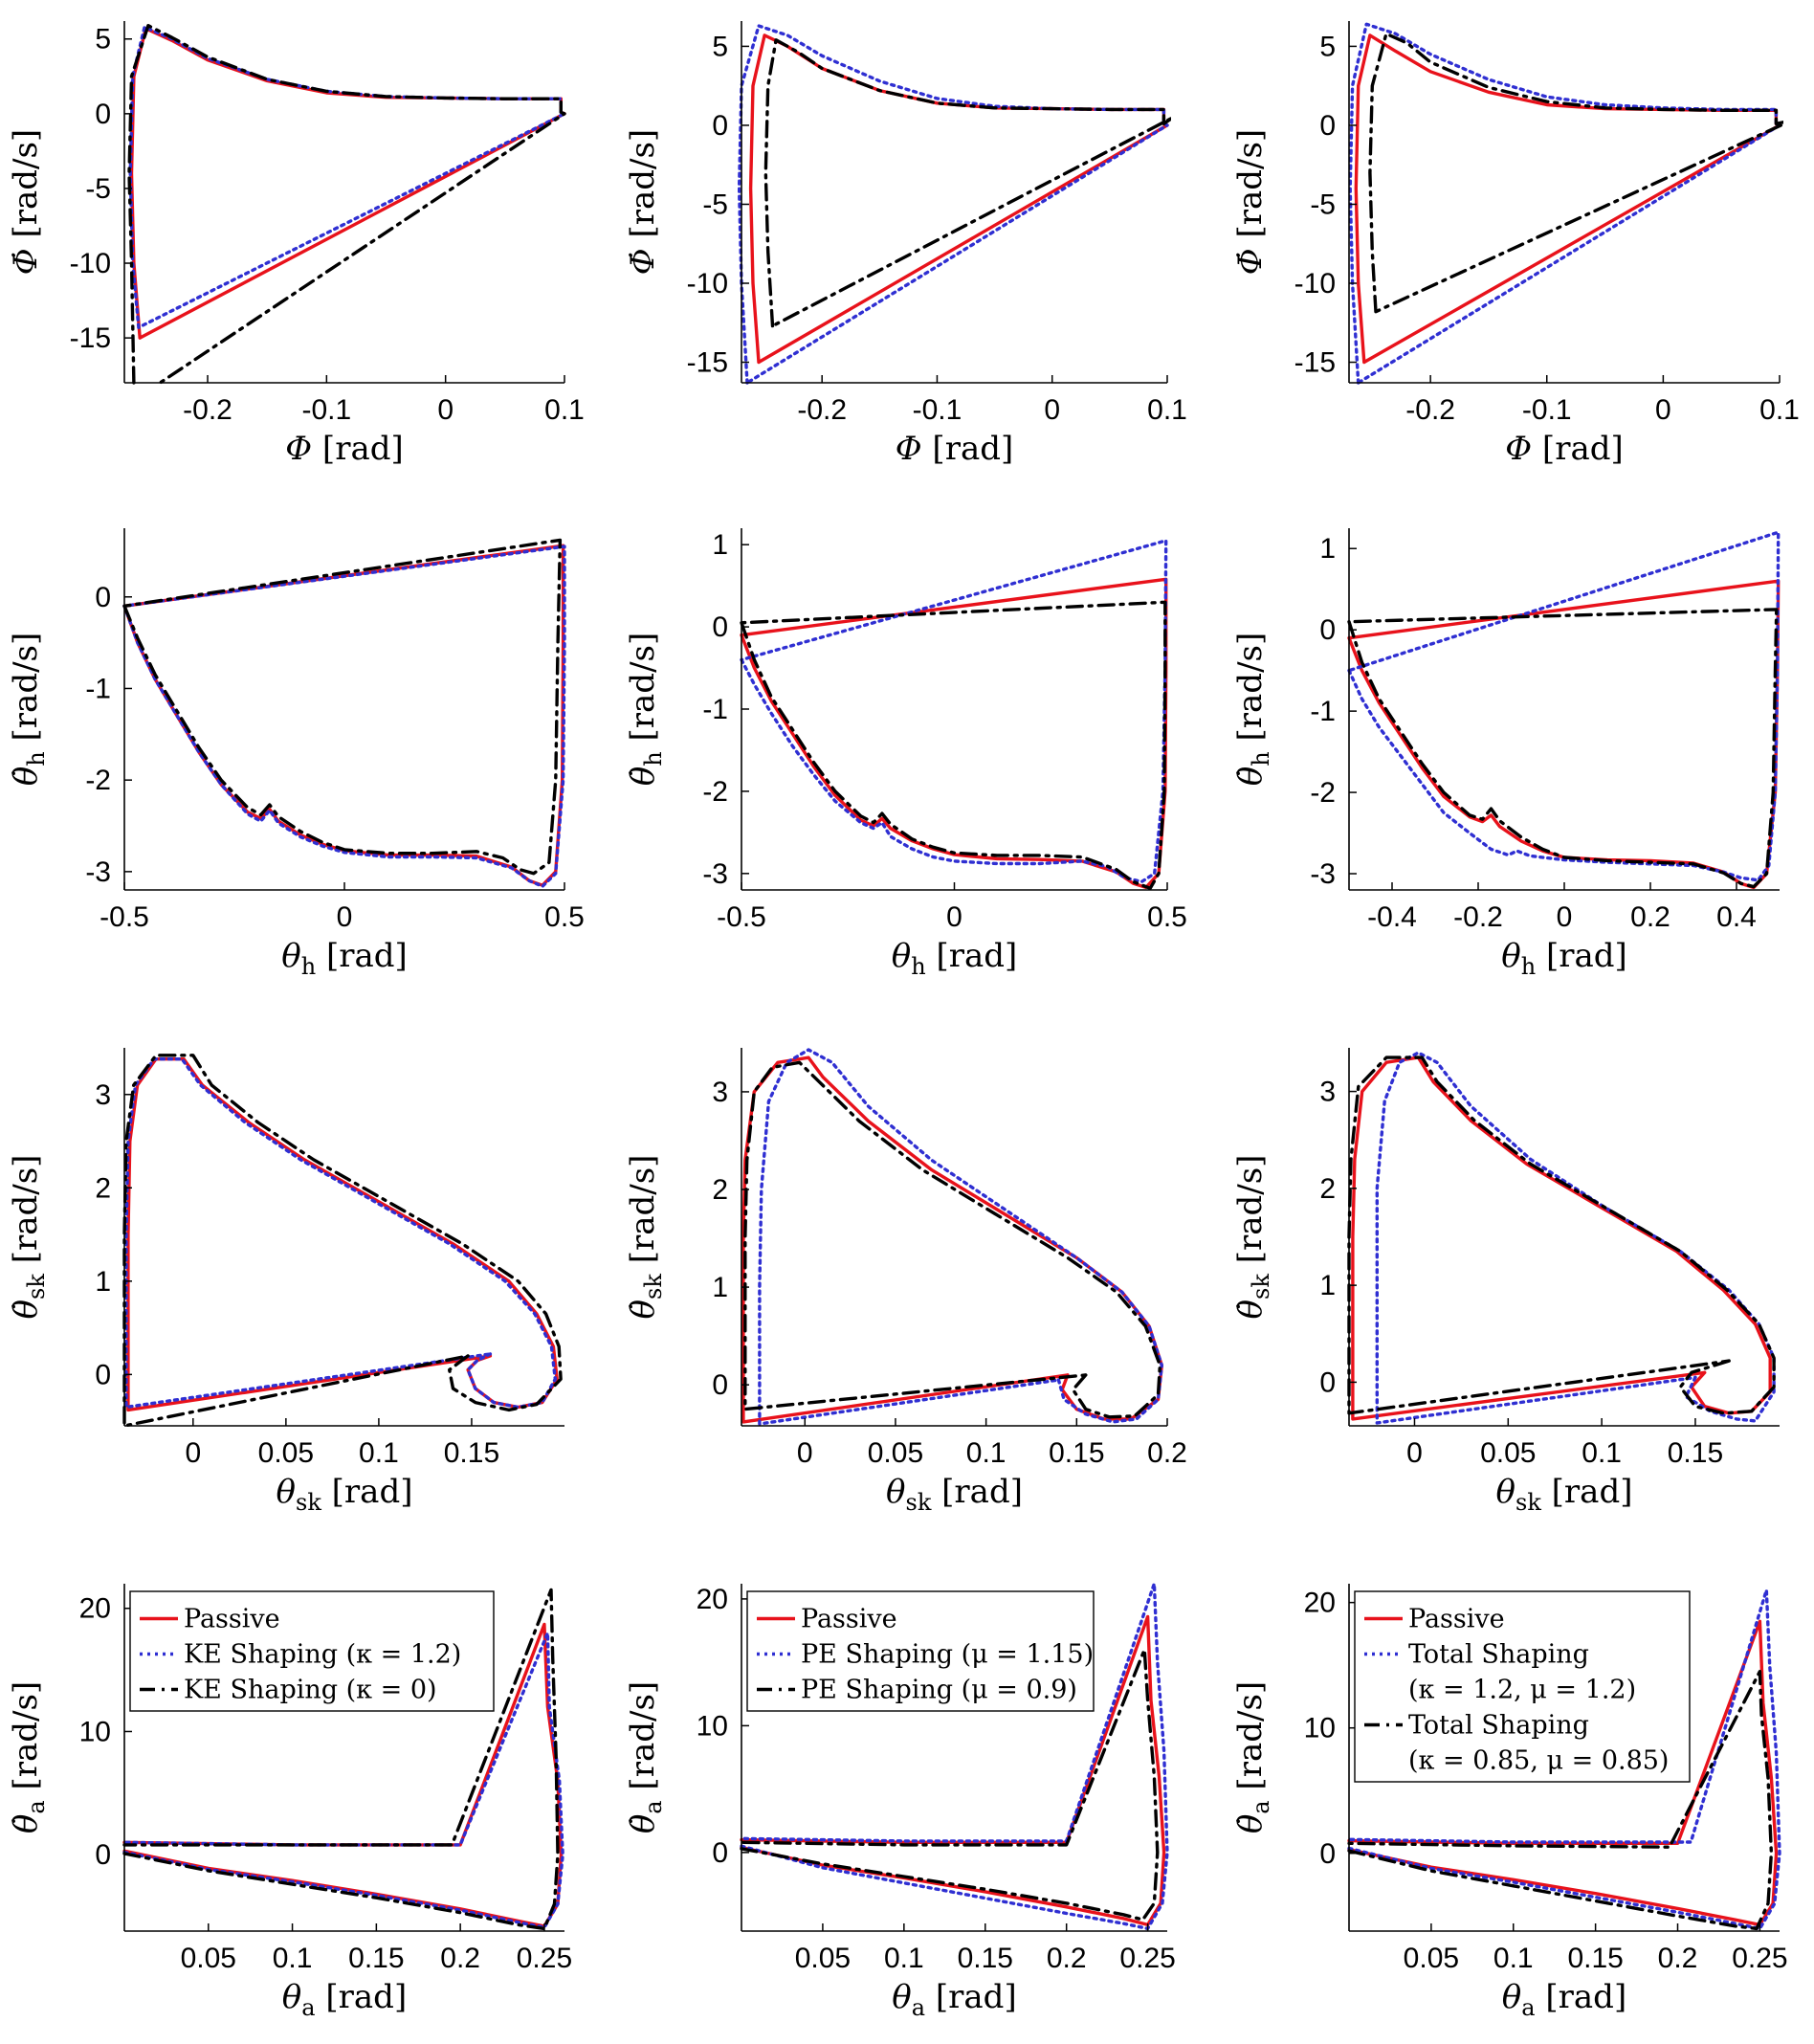 This screenshot has width=1814, height=2044. I want to click on legend-label: (κ = 0.85, μ = 0.85), so click(1538, 1761).